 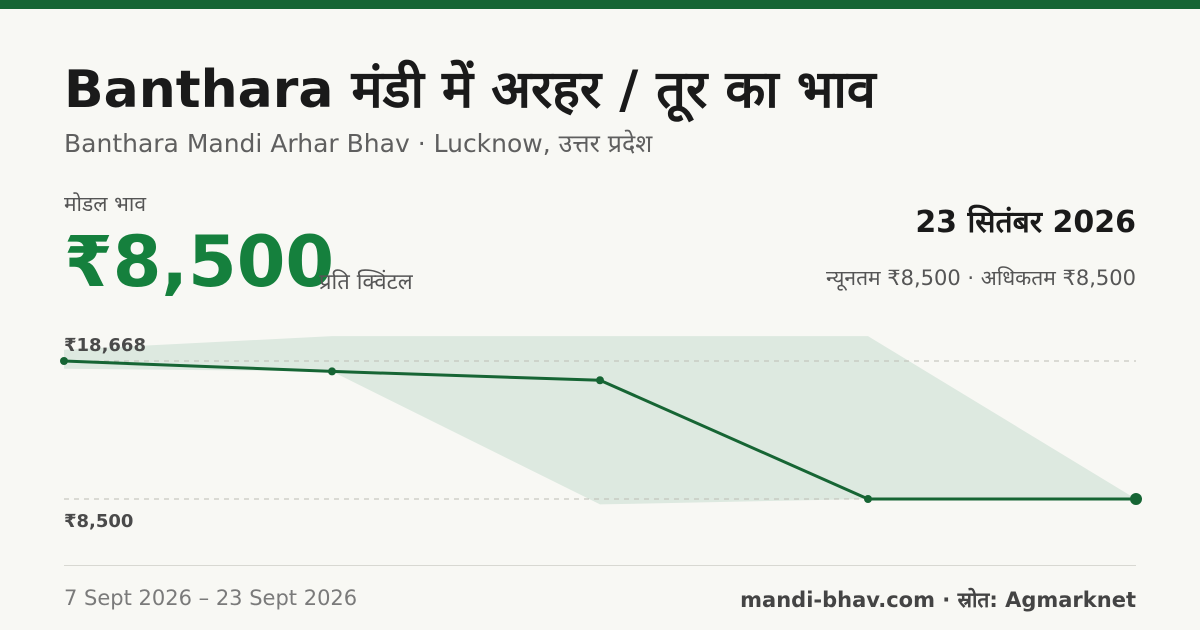 What do you see at coordinates (98, 521) in the screenshot?
I see `y-tick-min: ₹8,500` at bounding box center [98, 521].